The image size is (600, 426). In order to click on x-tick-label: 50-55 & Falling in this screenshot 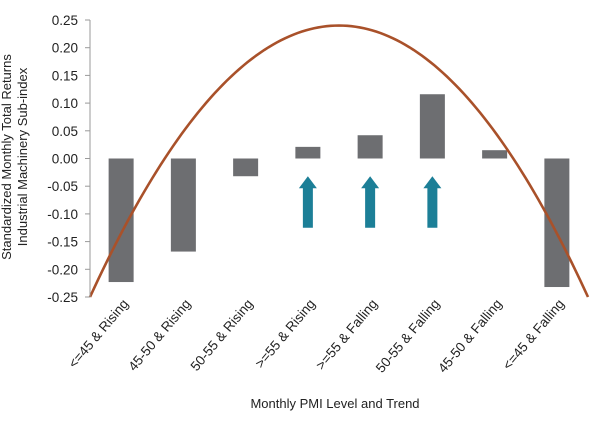, I will do `click(408, 335)`.